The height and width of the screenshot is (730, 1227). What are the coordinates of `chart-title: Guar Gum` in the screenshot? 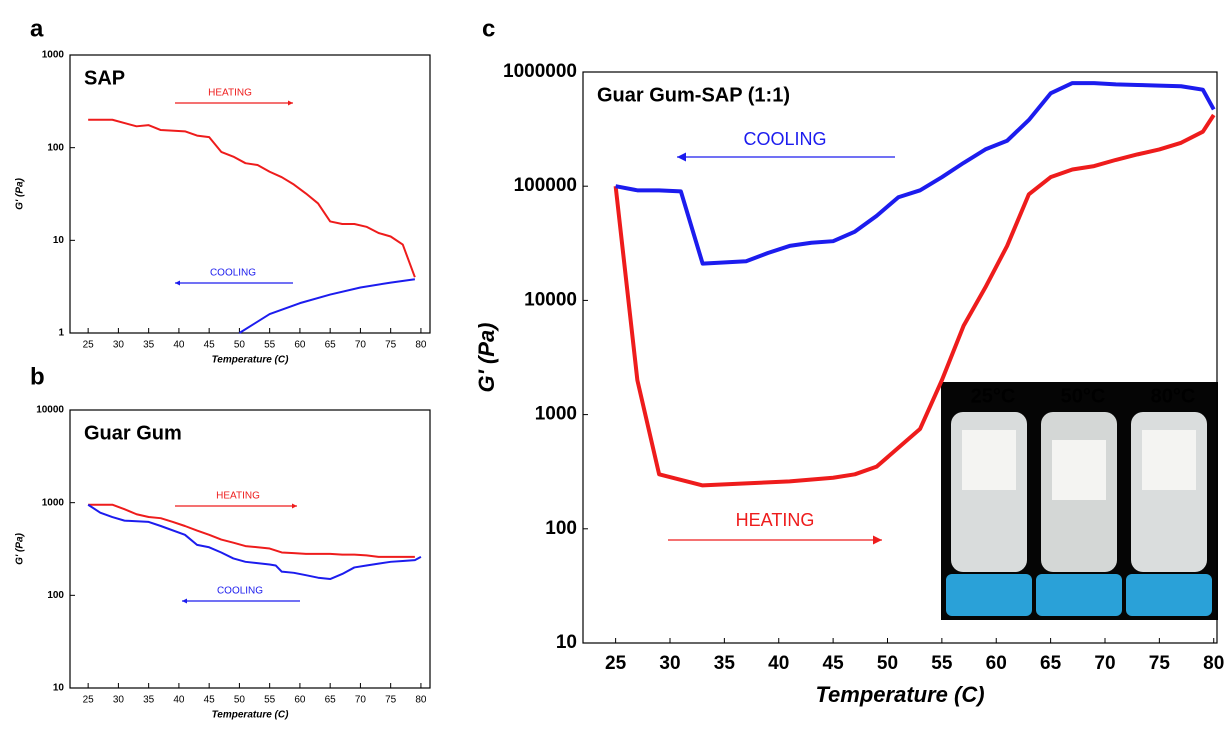 It's located at (133, 433).